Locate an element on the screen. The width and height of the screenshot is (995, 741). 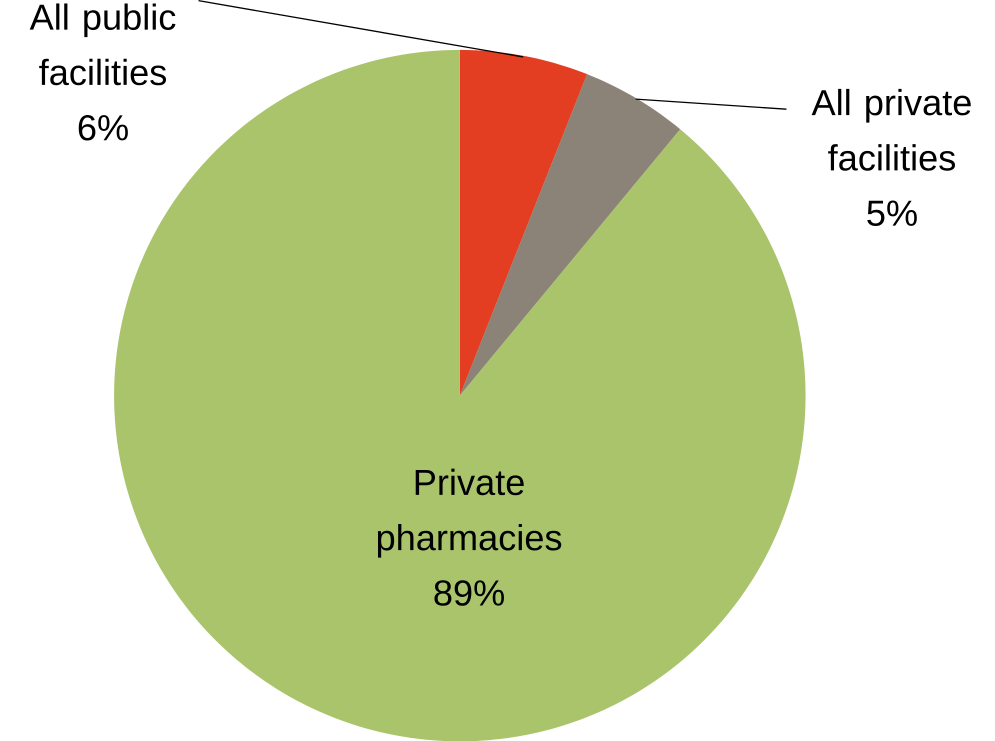
data-label: 6% is located at coordinates (103, 127).